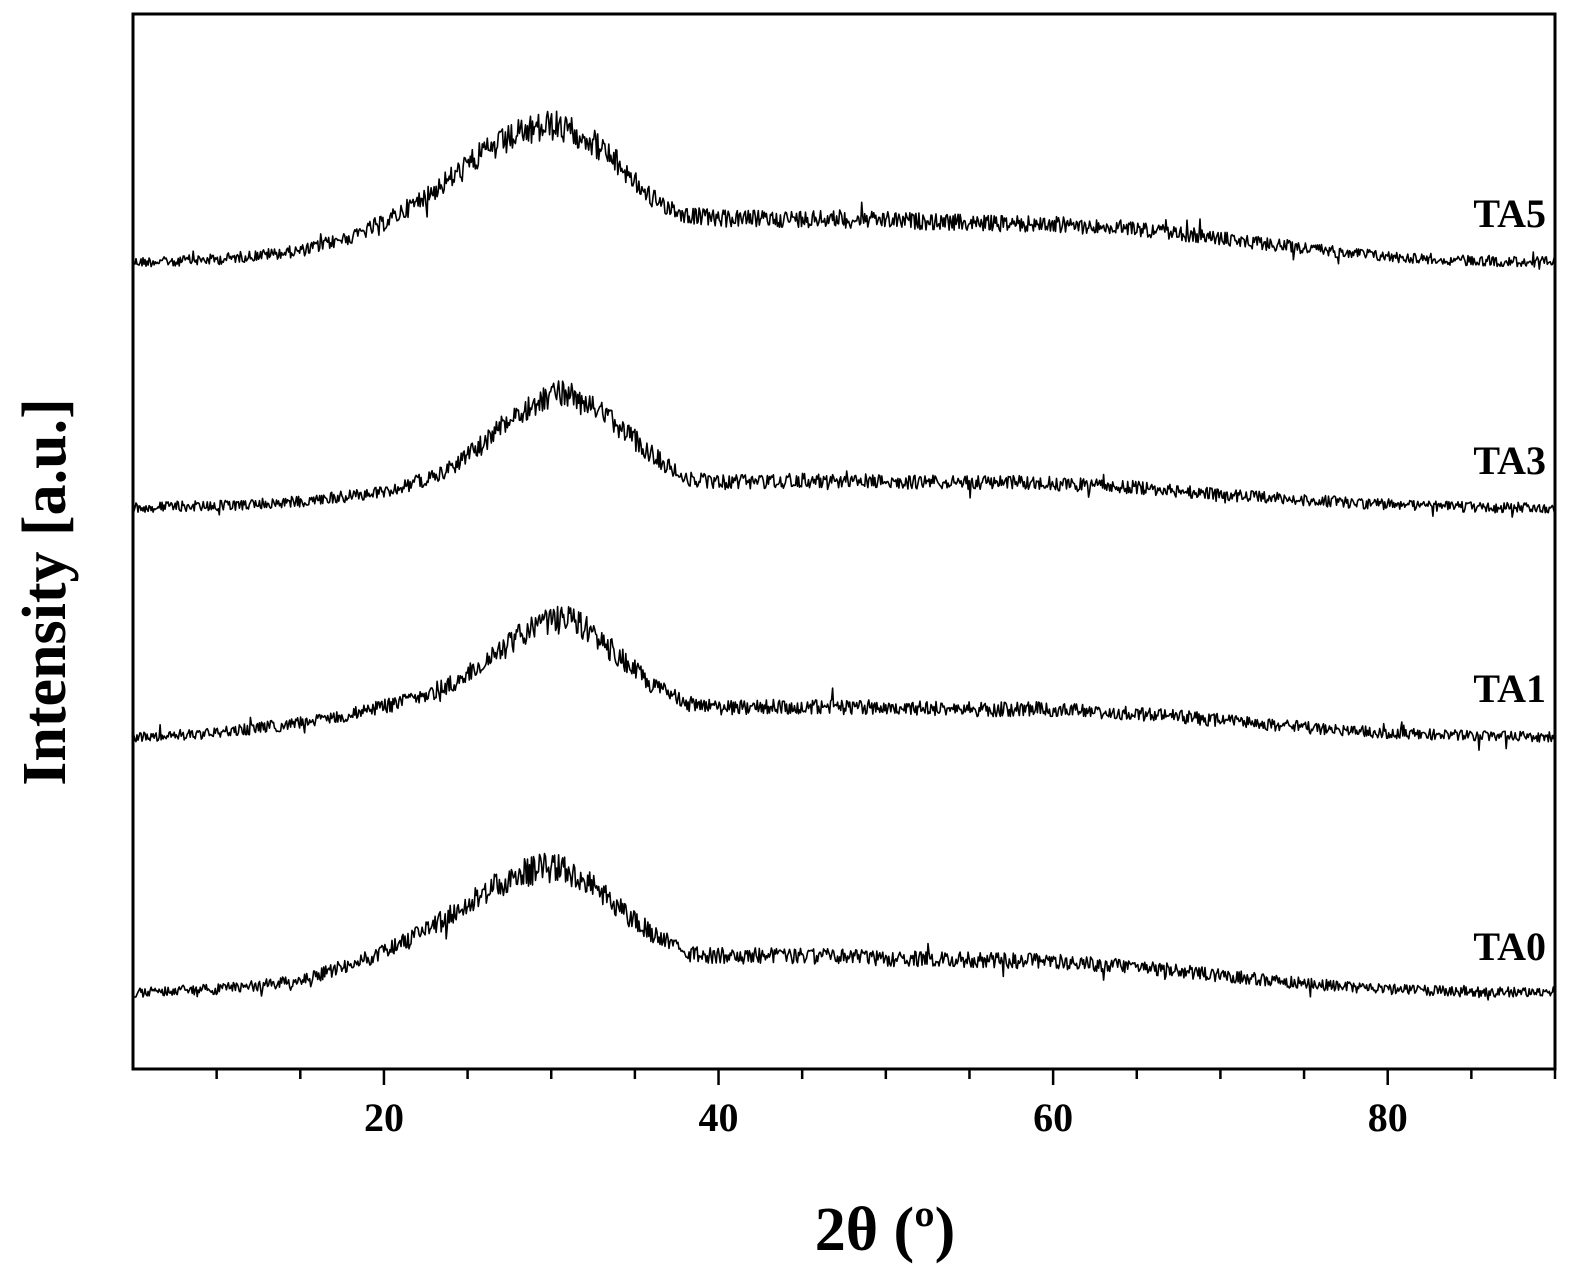 The width and height of the screenshot is (1575, 1283). What do you see at coordinates (844, 926) in the screenshot?
I see `series-line-ta0` at bounding box center [844, 926].